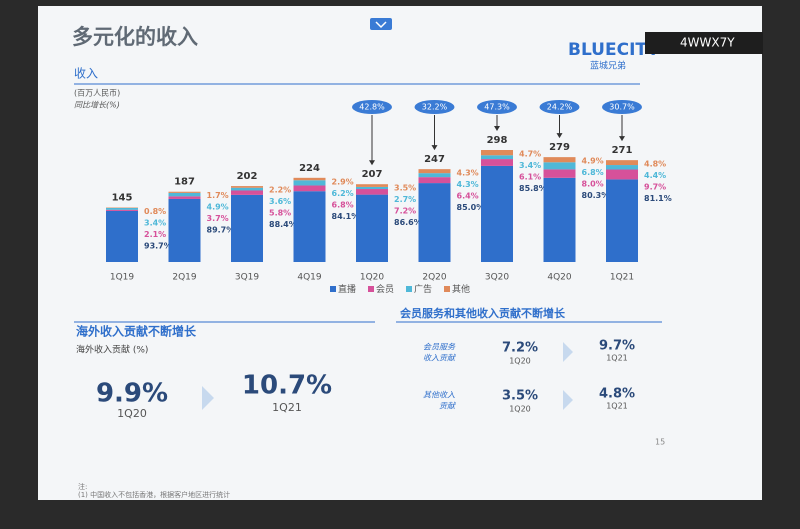 Image resolution: width=800 pixels, height=529 pixels. Describe the element at coordinates (593, 184) in the screenshot. I see `value-label: 8.0%` at that location.